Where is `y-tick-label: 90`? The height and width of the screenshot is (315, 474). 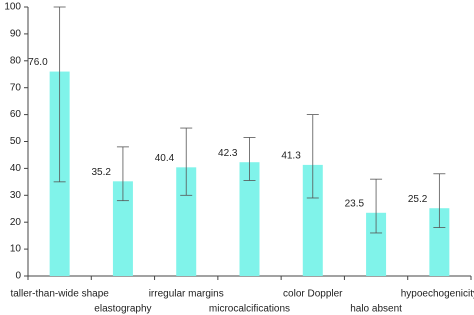 y-tick-label: 90 is located at coordinates (16, 34).